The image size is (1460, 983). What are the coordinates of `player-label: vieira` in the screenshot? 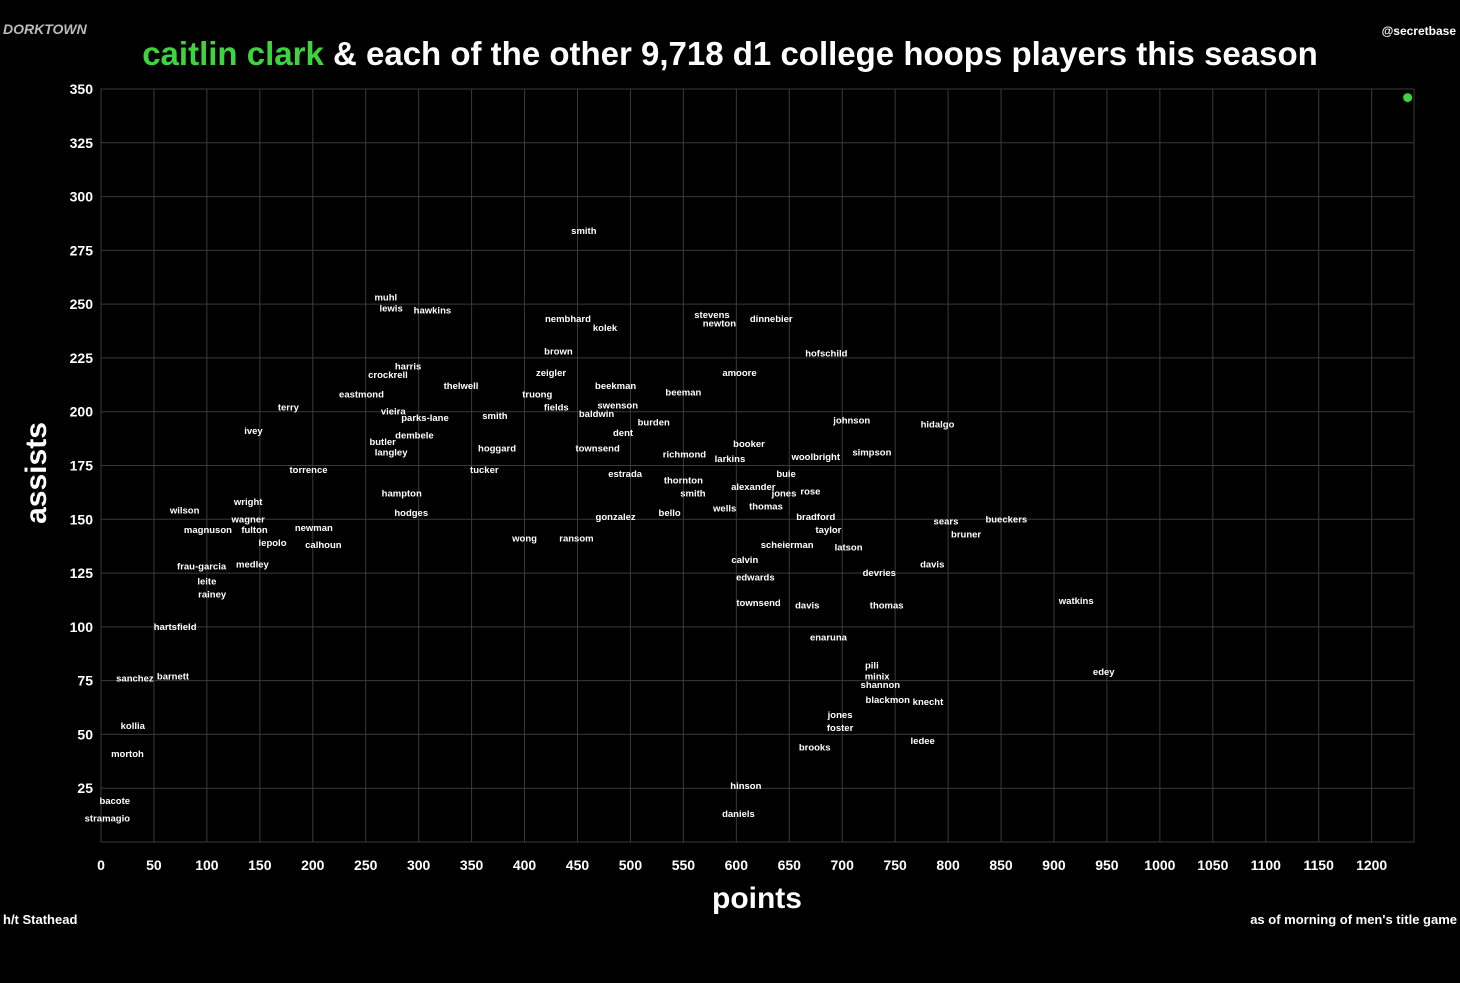 It's located at (394, 412).